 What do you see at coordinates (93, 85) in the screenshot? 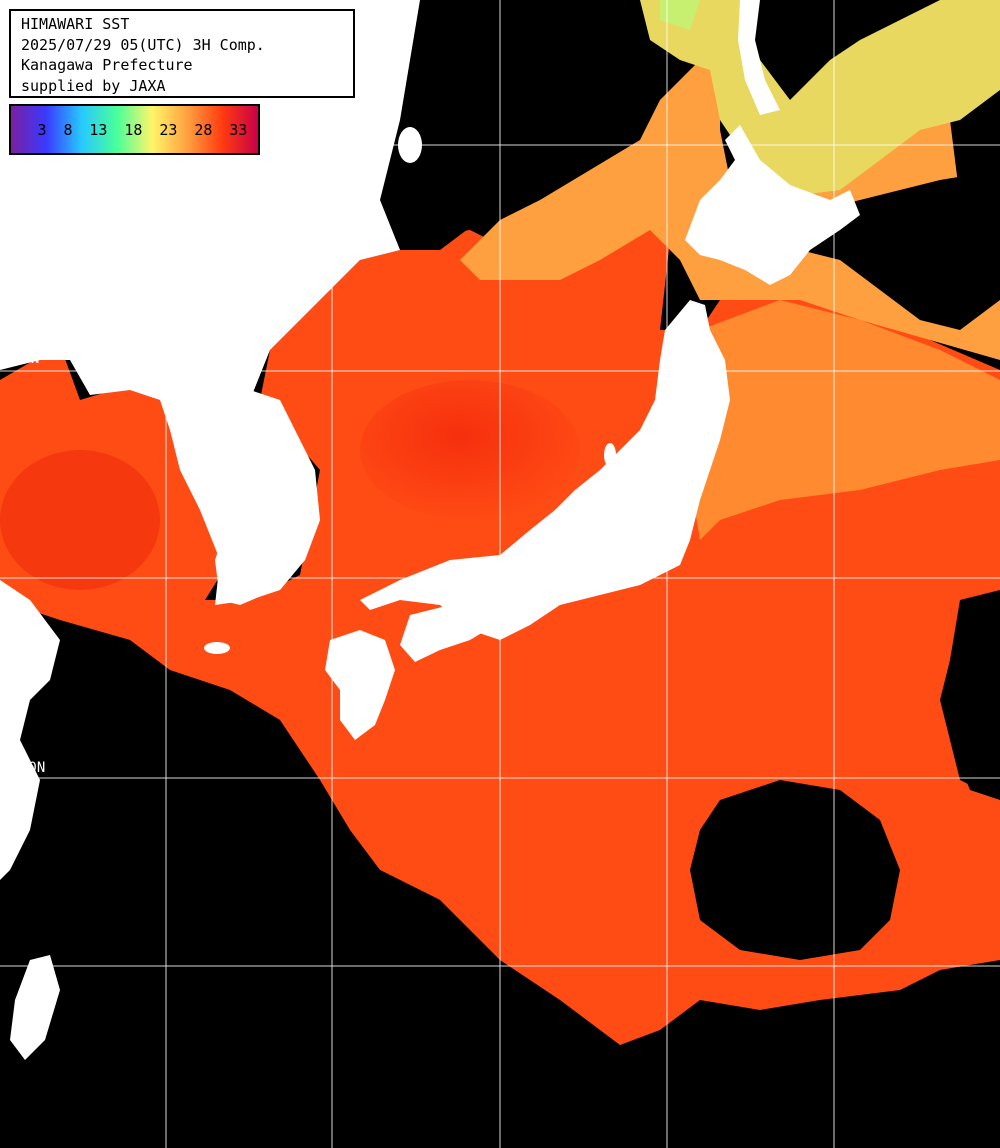
I see `title-line-credit: supplied by JAXA` at bounding box center [93, 85].